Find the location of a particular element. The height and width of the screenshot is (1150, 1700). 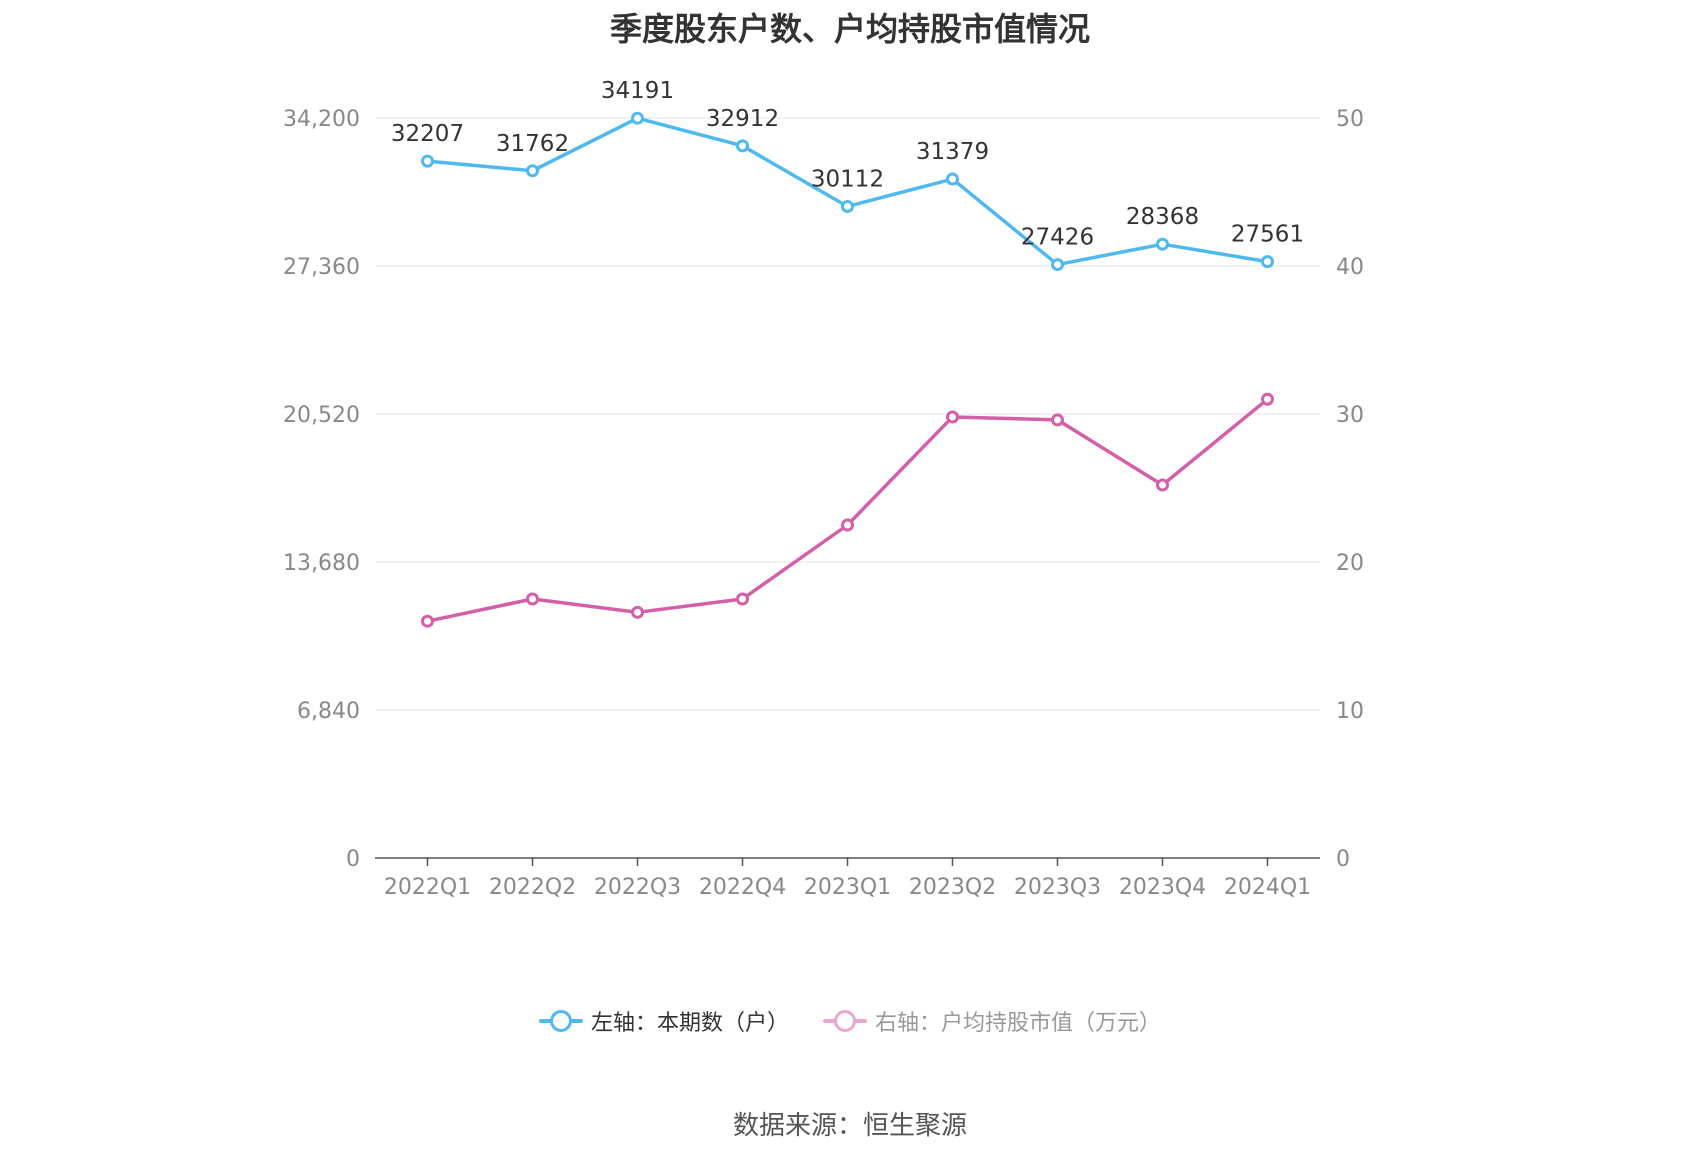

series-right is located at coordinates (847, 510).